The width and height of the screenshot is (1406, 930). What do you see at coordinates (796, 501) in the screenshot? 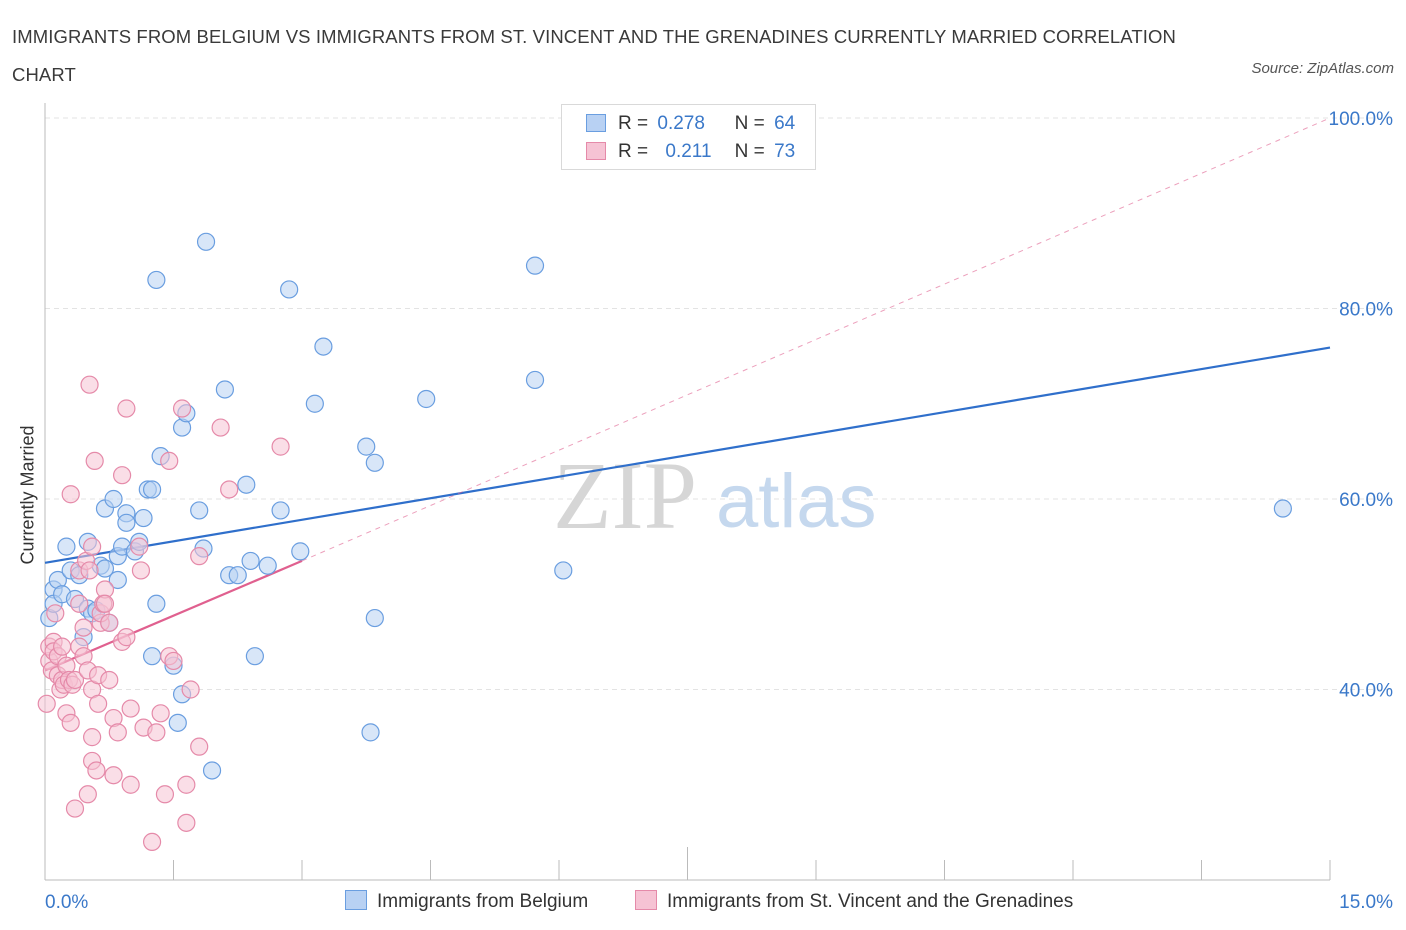
I see `watermark-atlas: atlas` at bounding box center [796, 501].